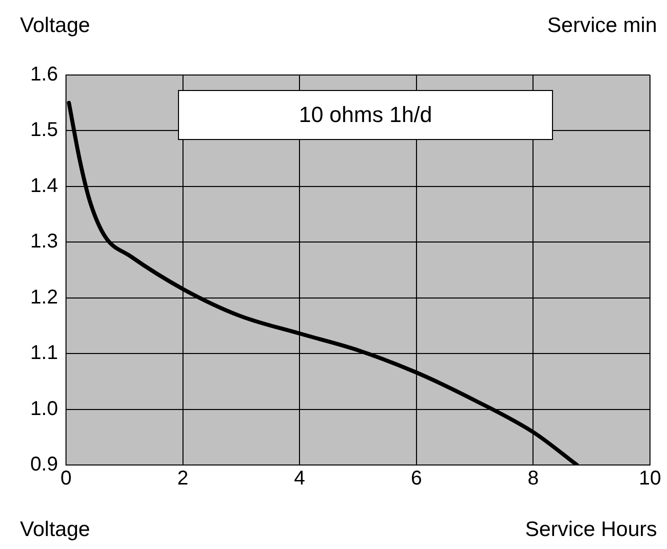 This screenshot has height=549, width=667. What do you see at coordinates (44, 241) in the screenshot?
I see `y-tick-label: 1.3` at bounding box center [44, 241].